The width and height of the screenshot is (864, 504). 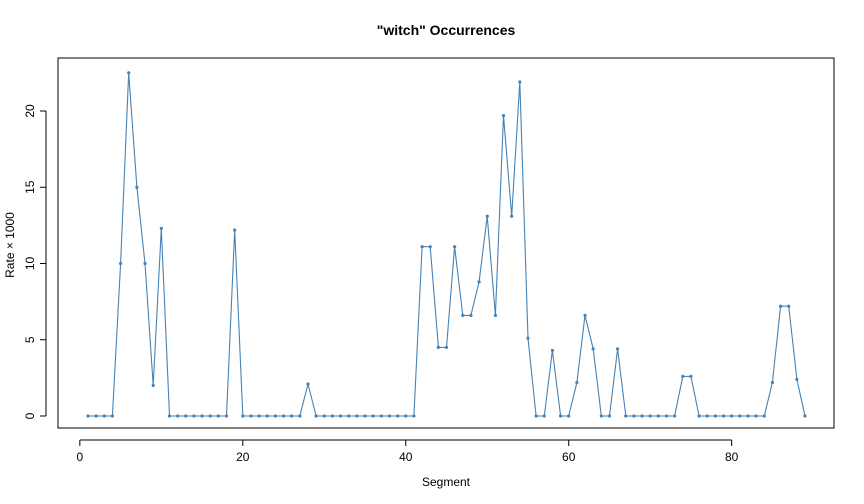 What do you see at coordinates (243, 457) in the screenshot?
I see `x-tick-label: 20` at bounding box center [243, 457].